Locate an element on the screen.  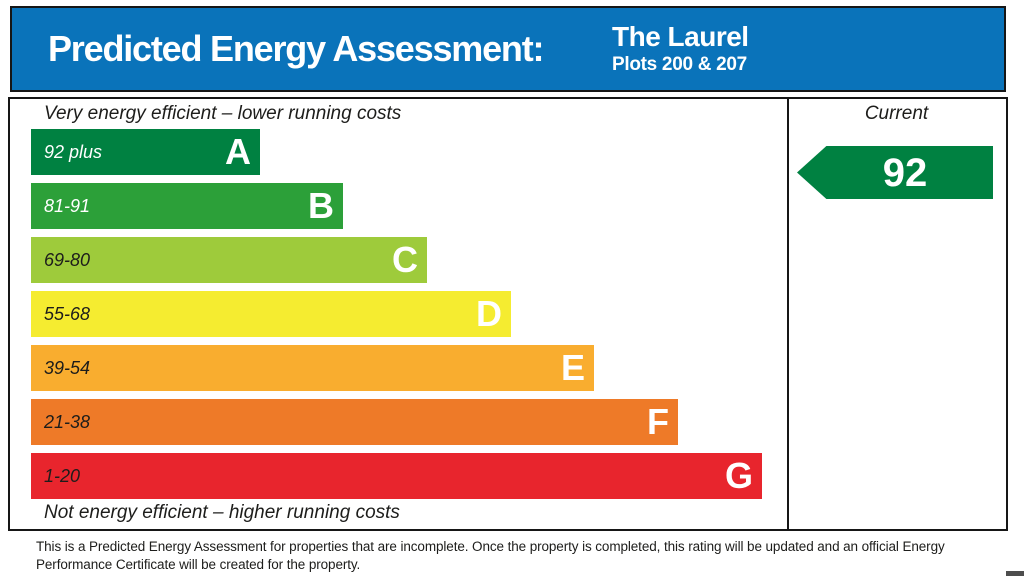
current-column-label: Current is located at coordinates (896, 113).